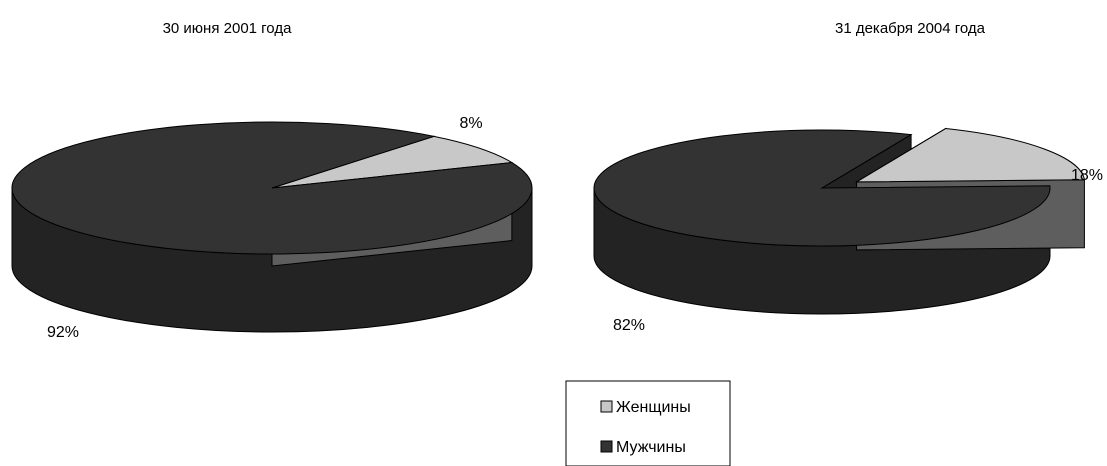 The height and width of the screenshot is (466, 1107). I want to click on legend-swatch-women, so click(606, 406).